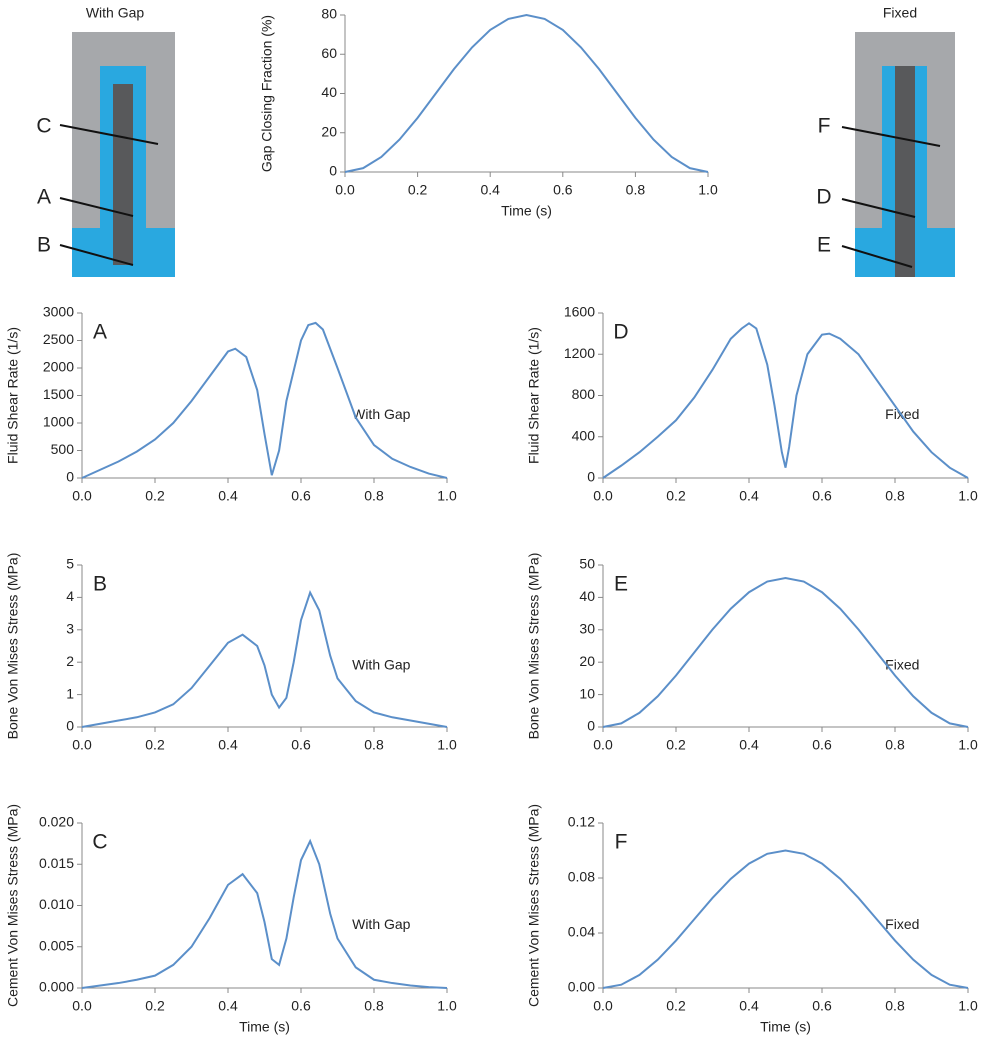  Describe the element at coordinates (58, 367) in the screenshot. I see `y-tick-label: 2000` at that location.